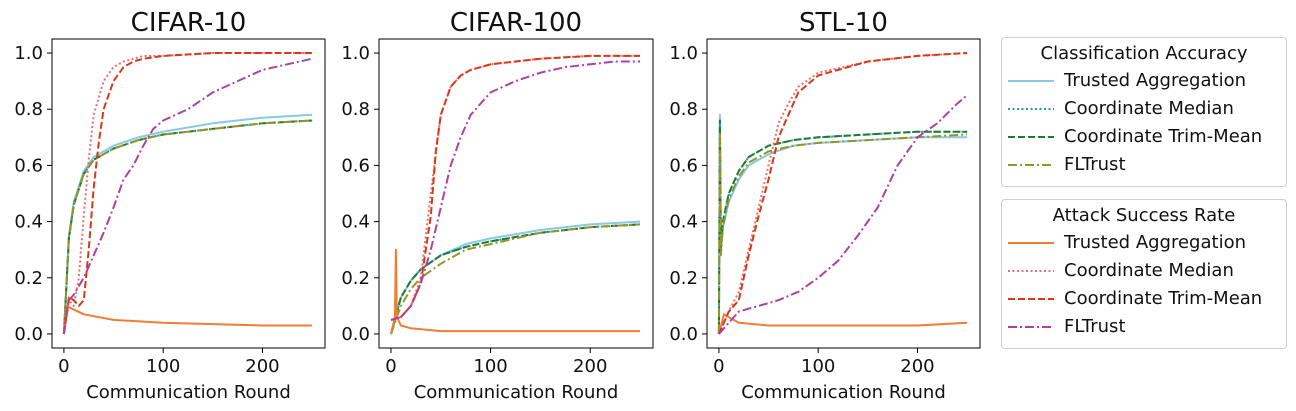 The image size is (1296, 411). Describe the element at coordinates (189, 23) in the screenshot. I see `chart-title: CIFAR-10` at that location.